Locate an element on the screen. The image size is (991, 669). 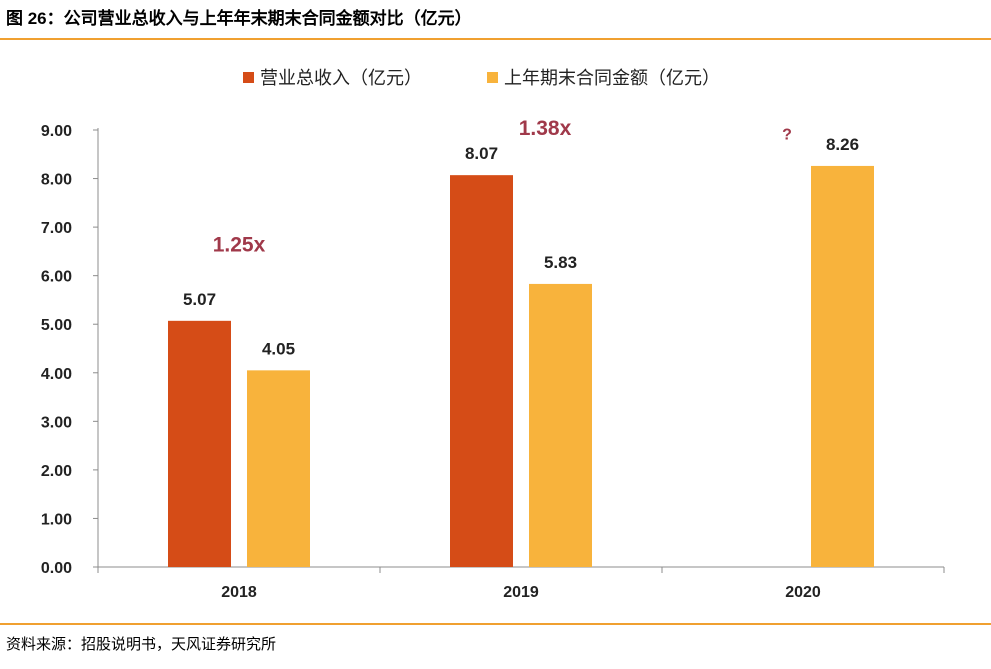
y-tick-label: 4.00 is located at coordinates (56, 374).